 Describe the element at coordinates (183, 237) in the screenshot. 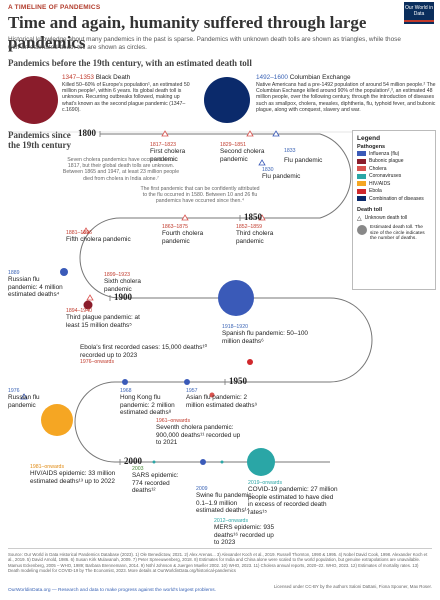

I see `event-name: Fourth cholera pandemic` at that location.